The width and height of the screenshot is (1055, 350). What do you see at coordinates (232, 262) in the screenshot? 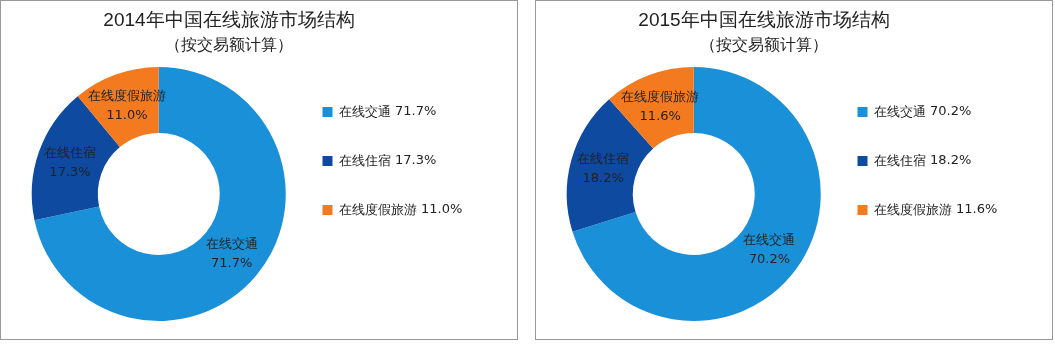
I see `data-label: 71.7%` at bounding box center [232, 262].